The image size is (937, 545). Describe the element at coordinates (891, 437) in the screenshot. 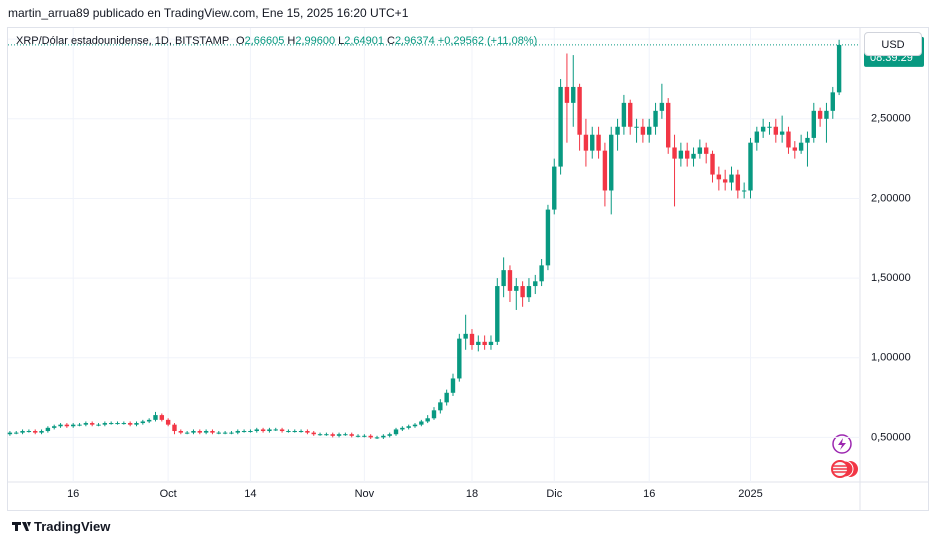

I see `y-tick-label: 0,50000` at that location.